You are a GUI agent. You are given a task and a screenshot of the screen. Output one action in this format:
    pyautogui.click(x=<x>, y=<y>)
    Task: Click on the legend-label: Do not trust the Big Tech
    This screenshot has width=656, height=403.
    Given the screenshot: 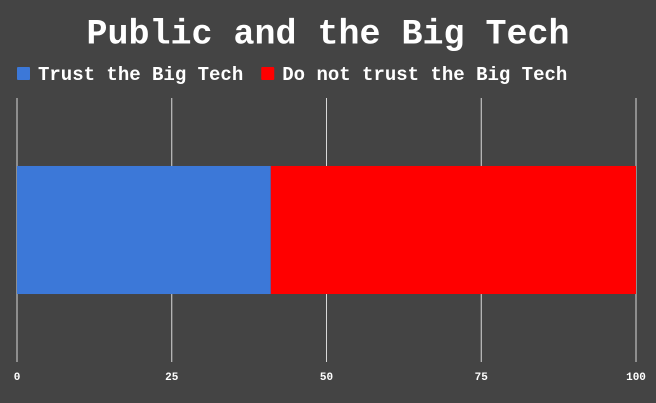 What is the action you would take?
    pyautogui.click(x=424, y=75)
    